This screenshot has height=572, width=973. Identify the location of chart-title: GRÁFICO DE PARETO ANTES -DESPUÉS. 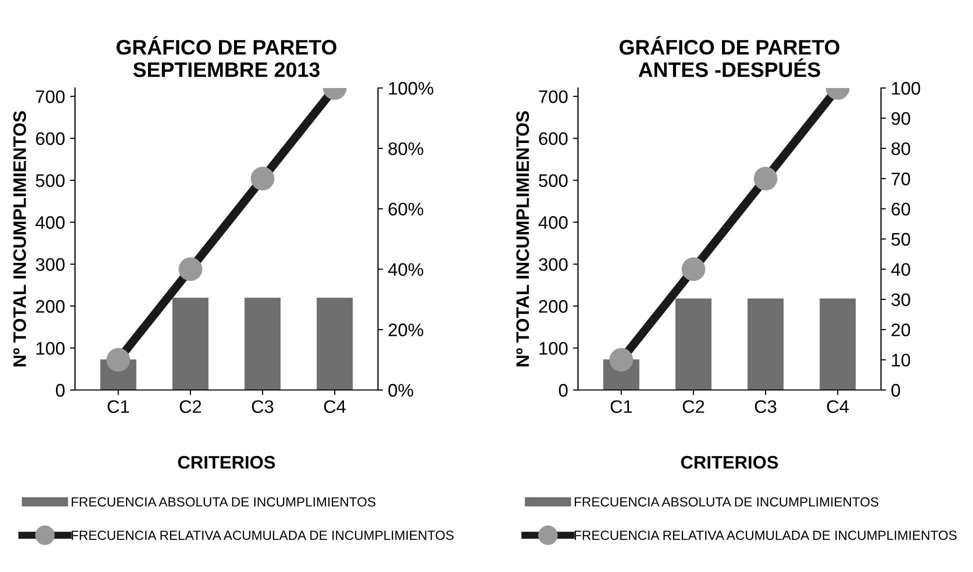
(730, 57).